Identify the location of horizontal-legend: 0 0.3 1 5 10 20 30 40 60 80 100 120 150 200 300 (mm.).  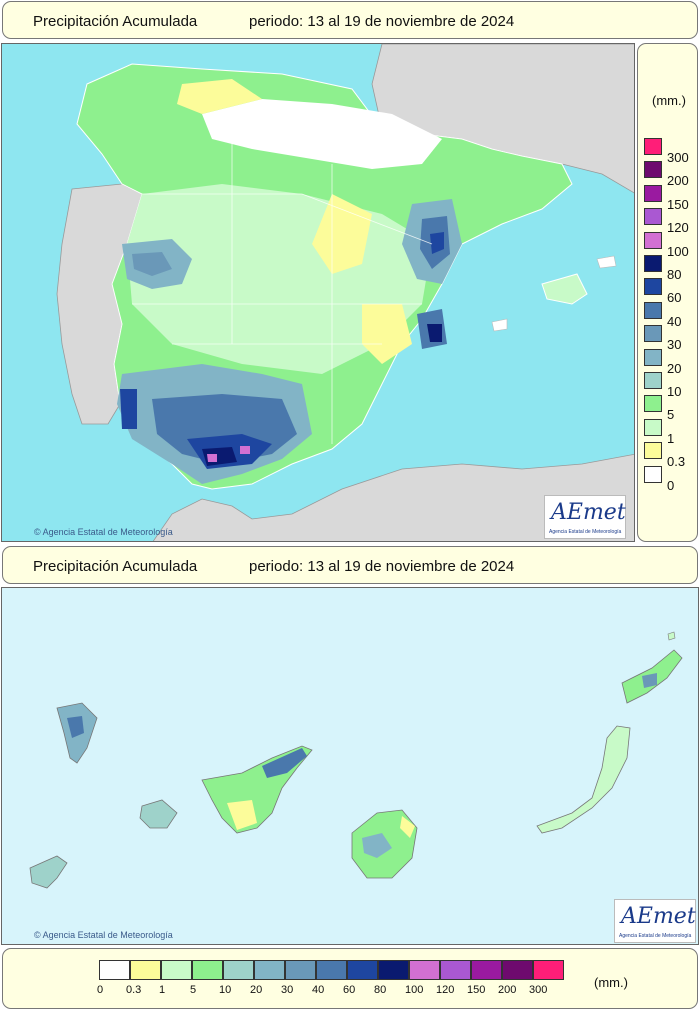
(350, 978).